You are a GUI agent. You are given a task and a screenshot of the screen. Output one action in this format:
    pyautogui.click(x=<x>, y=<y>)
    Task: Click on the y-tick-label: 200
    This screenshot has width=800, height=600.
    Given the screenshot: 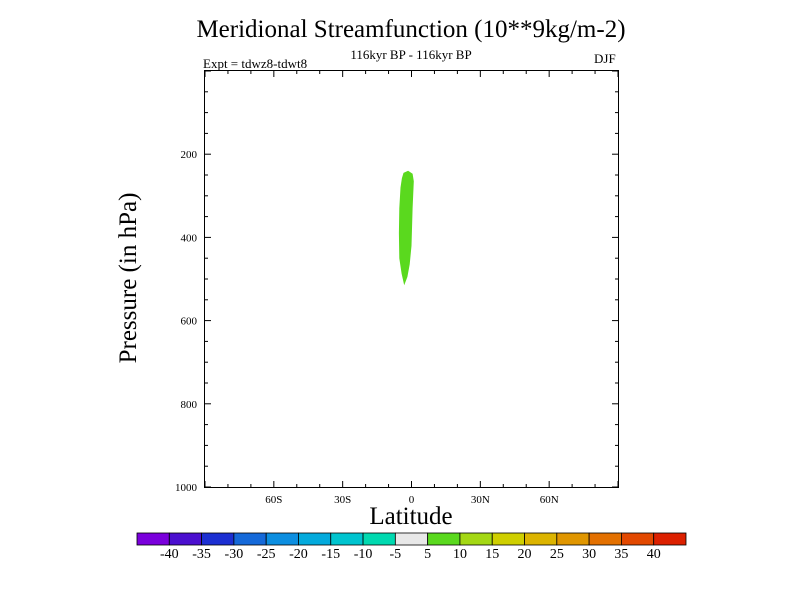 What is the action you would take?
    pyautogui.click(x=189, y=155)
    